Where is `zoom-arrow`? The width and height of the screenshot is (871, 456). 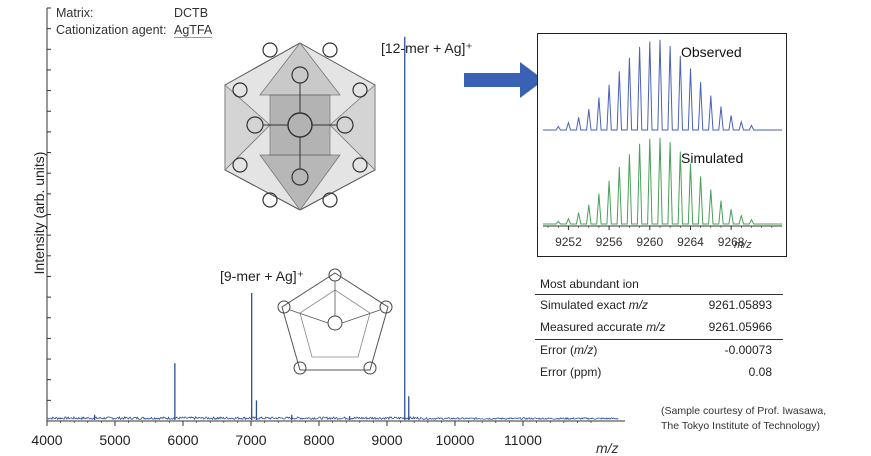
zoom-arrow is located at coordinates (504, 80).